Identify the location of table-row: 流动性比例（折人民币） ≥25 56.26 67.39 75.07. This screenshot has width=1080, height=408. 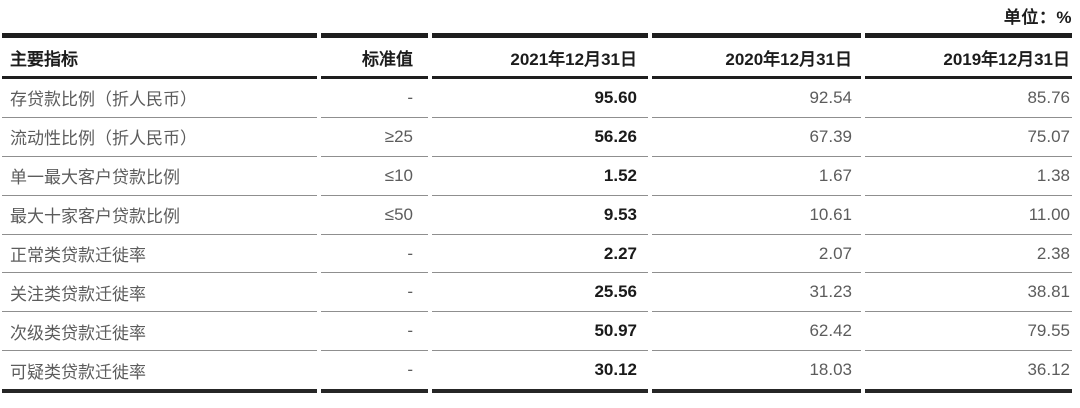
(537, 137).